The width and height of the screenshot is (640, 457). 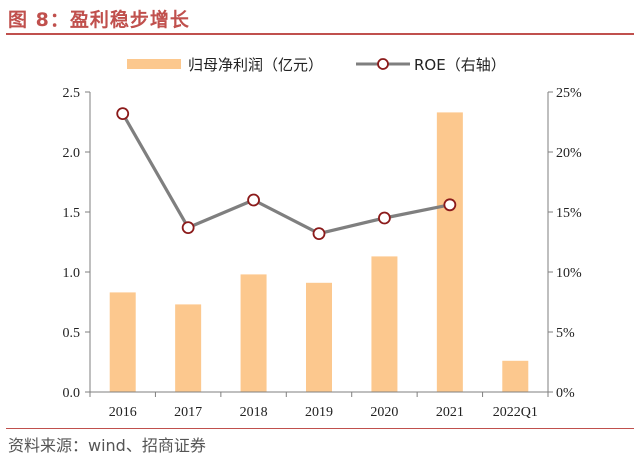 What do you see at coordinates (72, 153) in the screenshot?
I see `y-left-tick-label: 2.0` at bounding box center [72, 153].